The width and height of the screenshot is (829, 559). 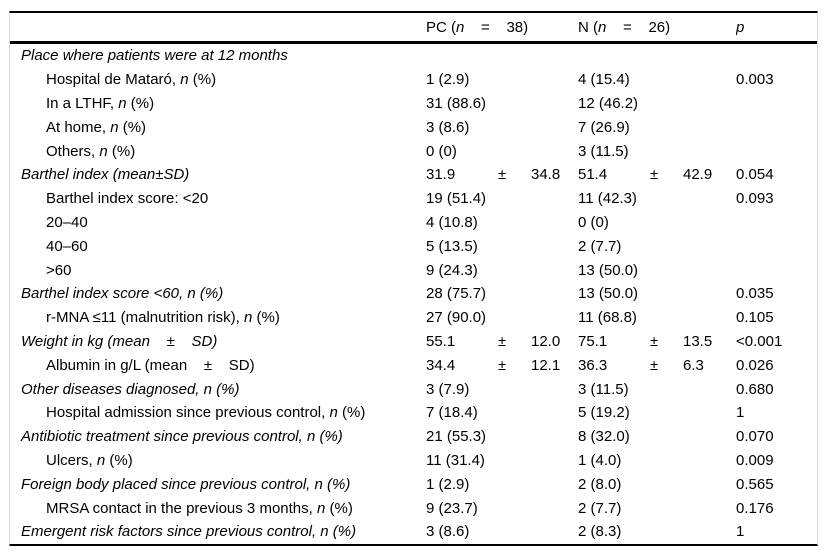 I want to click on pc-value: 9 (23.7), so click(x=452, y=508).